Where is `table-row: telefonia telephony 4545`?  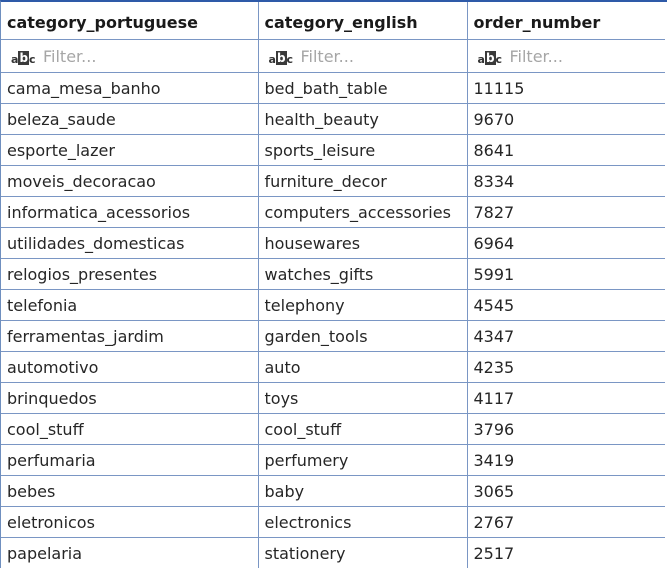
table-row: telefonia telephony 4545 is located at coordinates (334, 305).